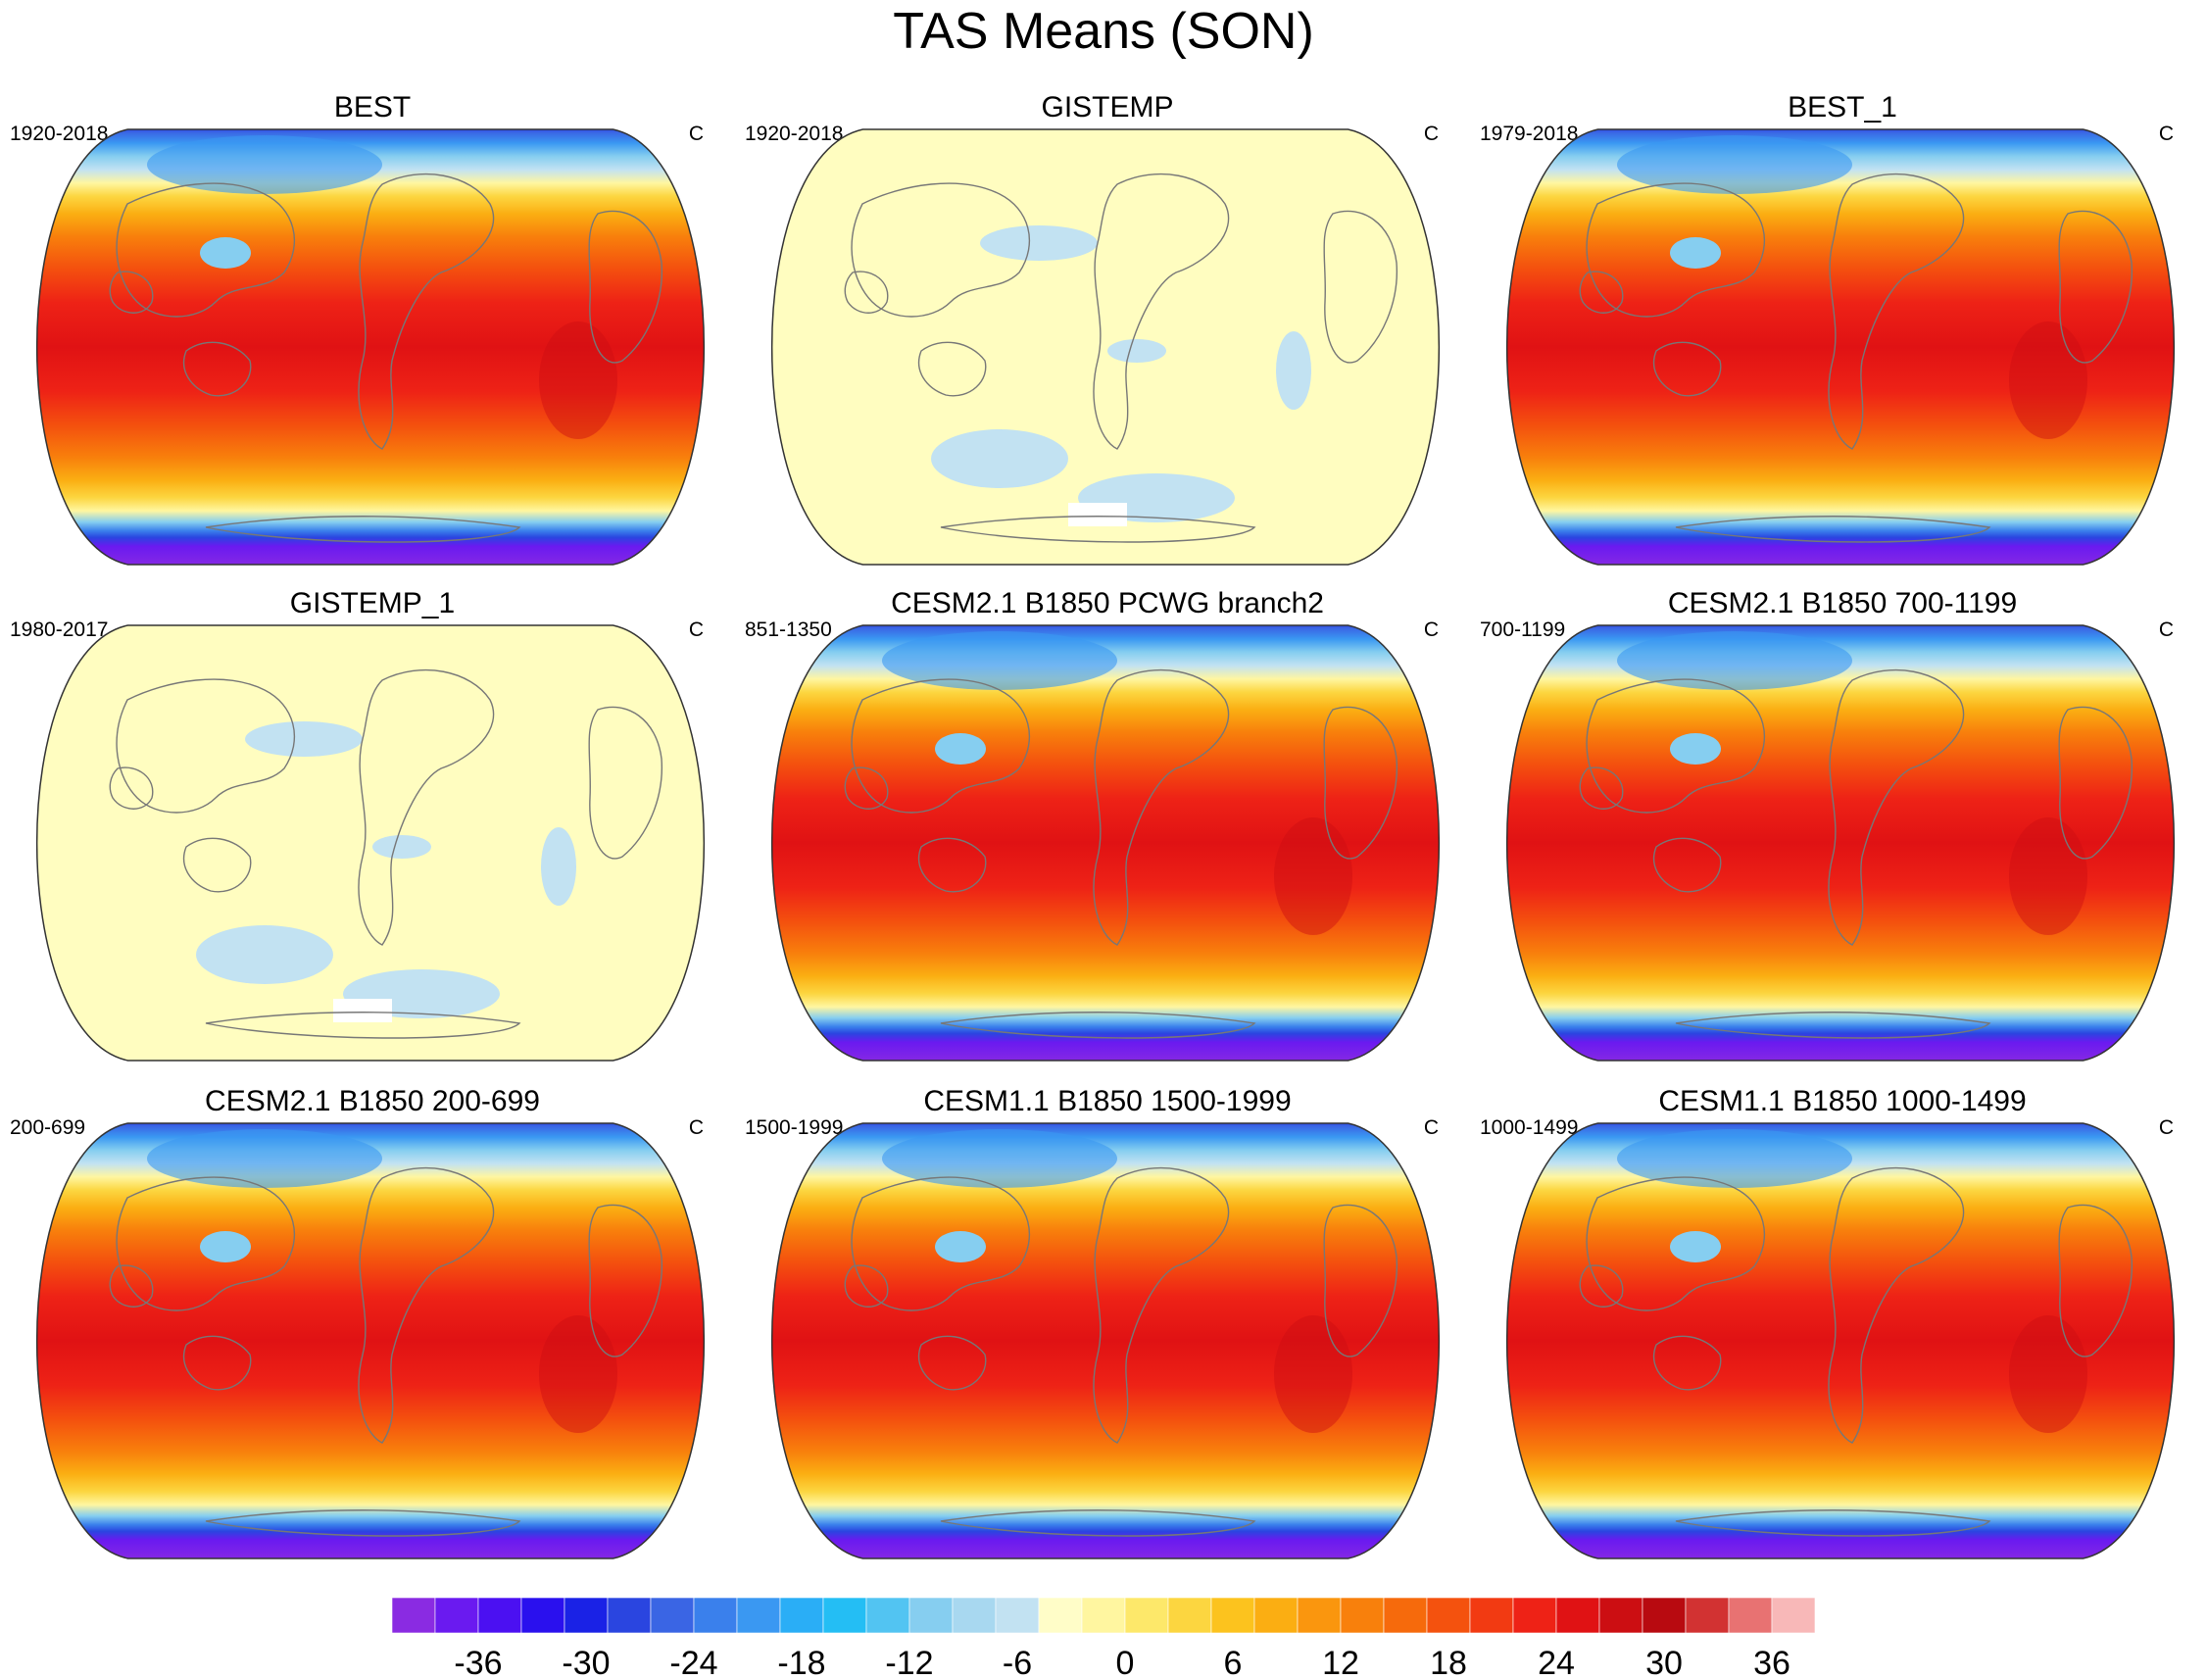  I want to click on colorbar-tick-label: 30, so click(1664, 1662).